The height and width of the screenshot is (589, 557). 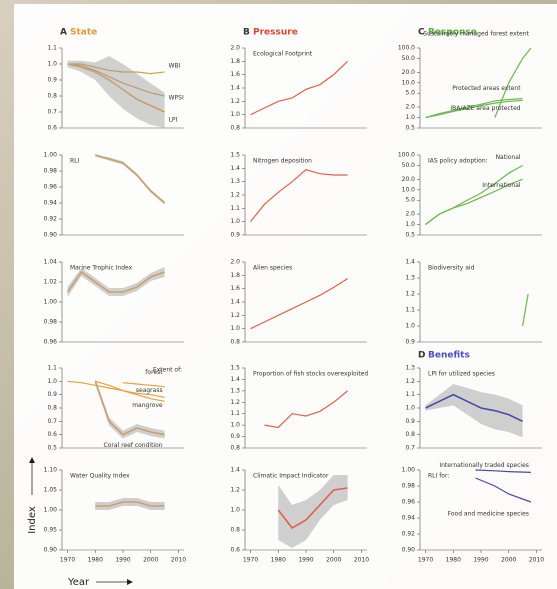 I want to click on series-label: LPI, so click(x=173, y=120).